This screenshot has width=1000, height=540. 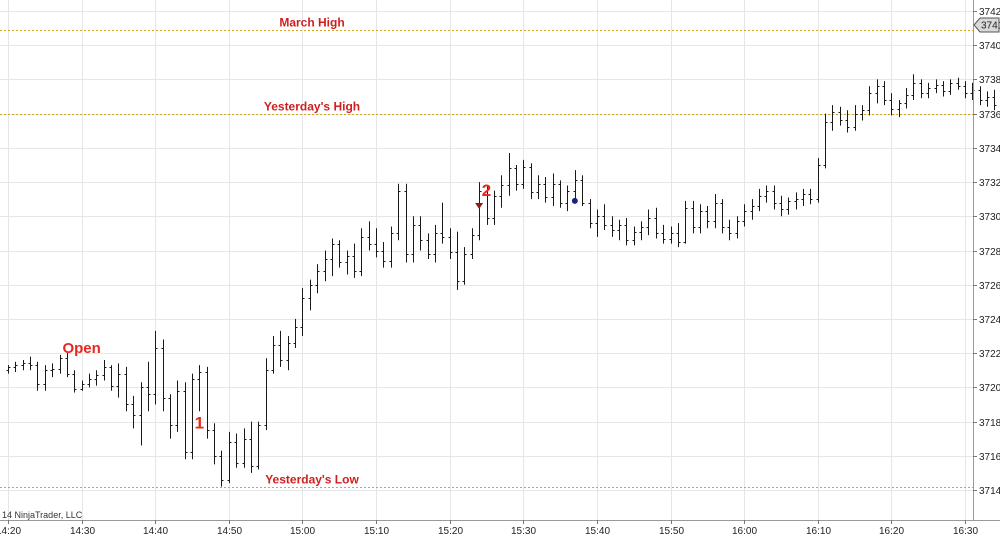 What do you see at coordinates (155, 531) in the screenshot?
I see `x-tick-label: 14:40` at bounding box center [155, 531].